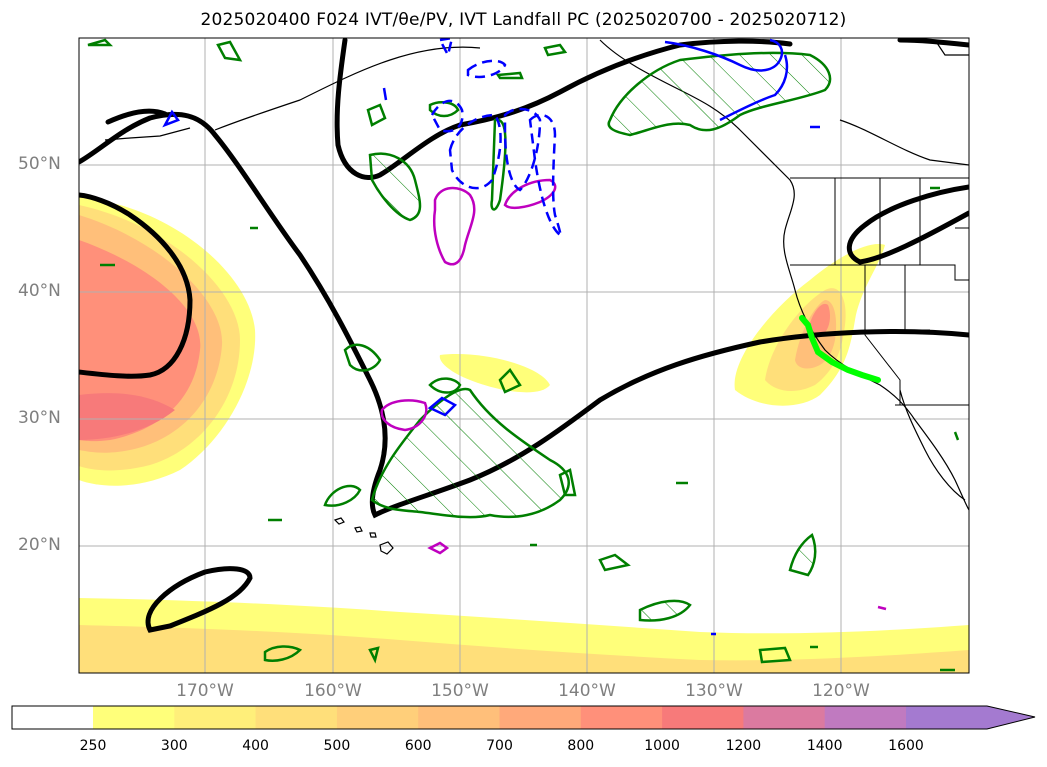  What do you see at coordinates (460, 691) in the screenshot?
I see `lon-label-150w: 150°W` at bounding box center [460, 691].